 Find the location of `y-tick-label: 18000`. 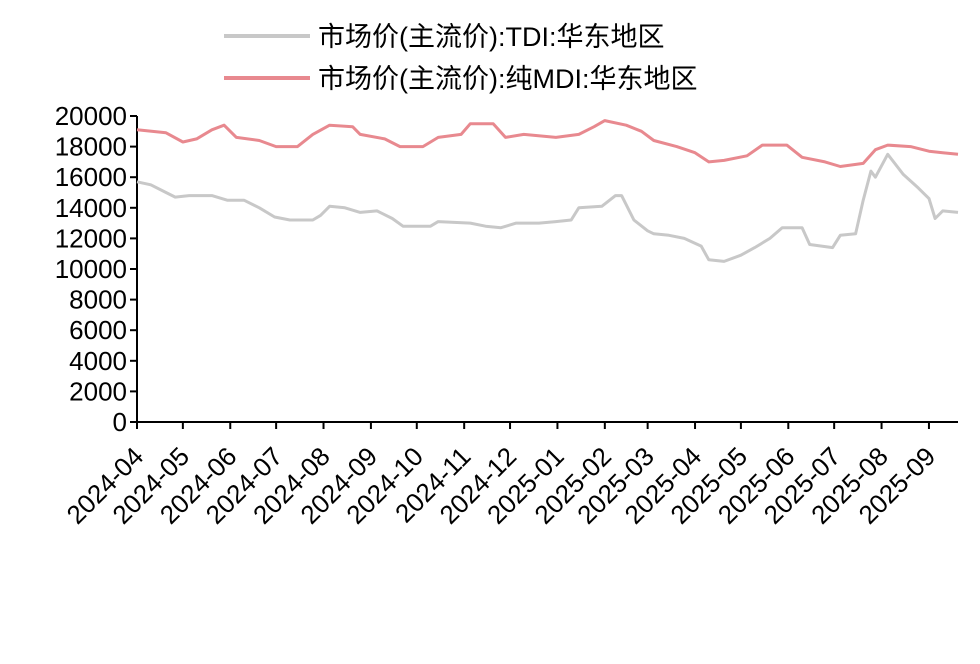

y-tick-label: 18000 is located at coordinates (91, 147).